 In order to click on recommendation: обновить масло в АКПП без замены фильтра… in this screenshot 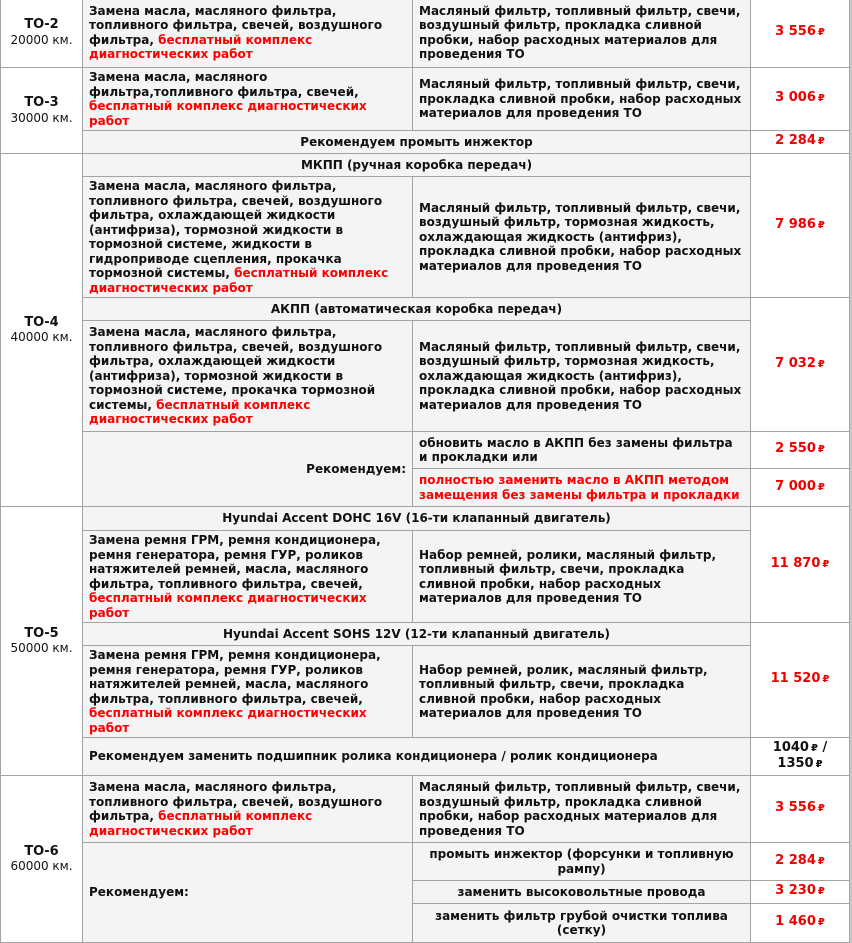, I will do `click(581, 450)`.